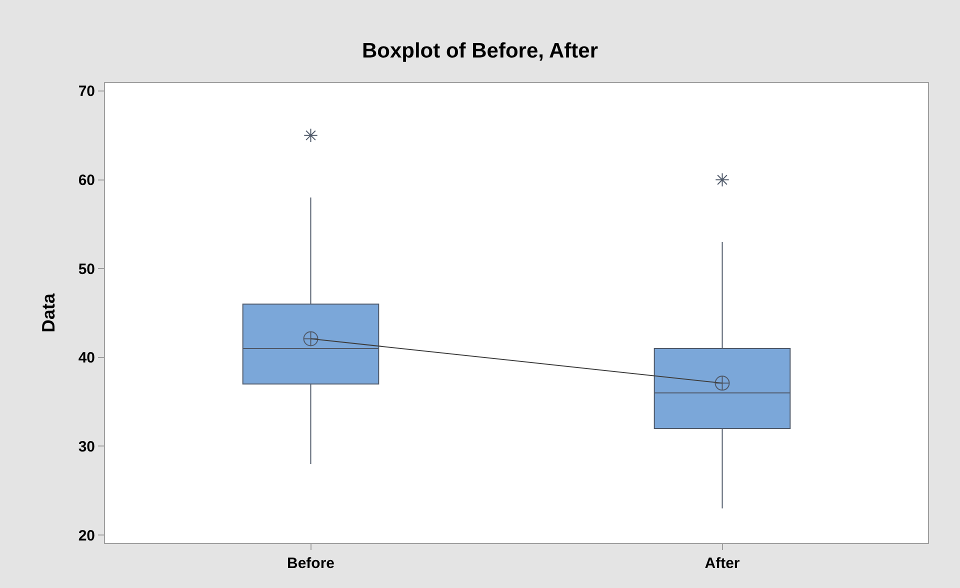 This screenshot has height=588, width=960. What do you see at coordinates (86, 535) in the screenshot?
I see `y-tick-label: 20` at bounding box center [86, 535].